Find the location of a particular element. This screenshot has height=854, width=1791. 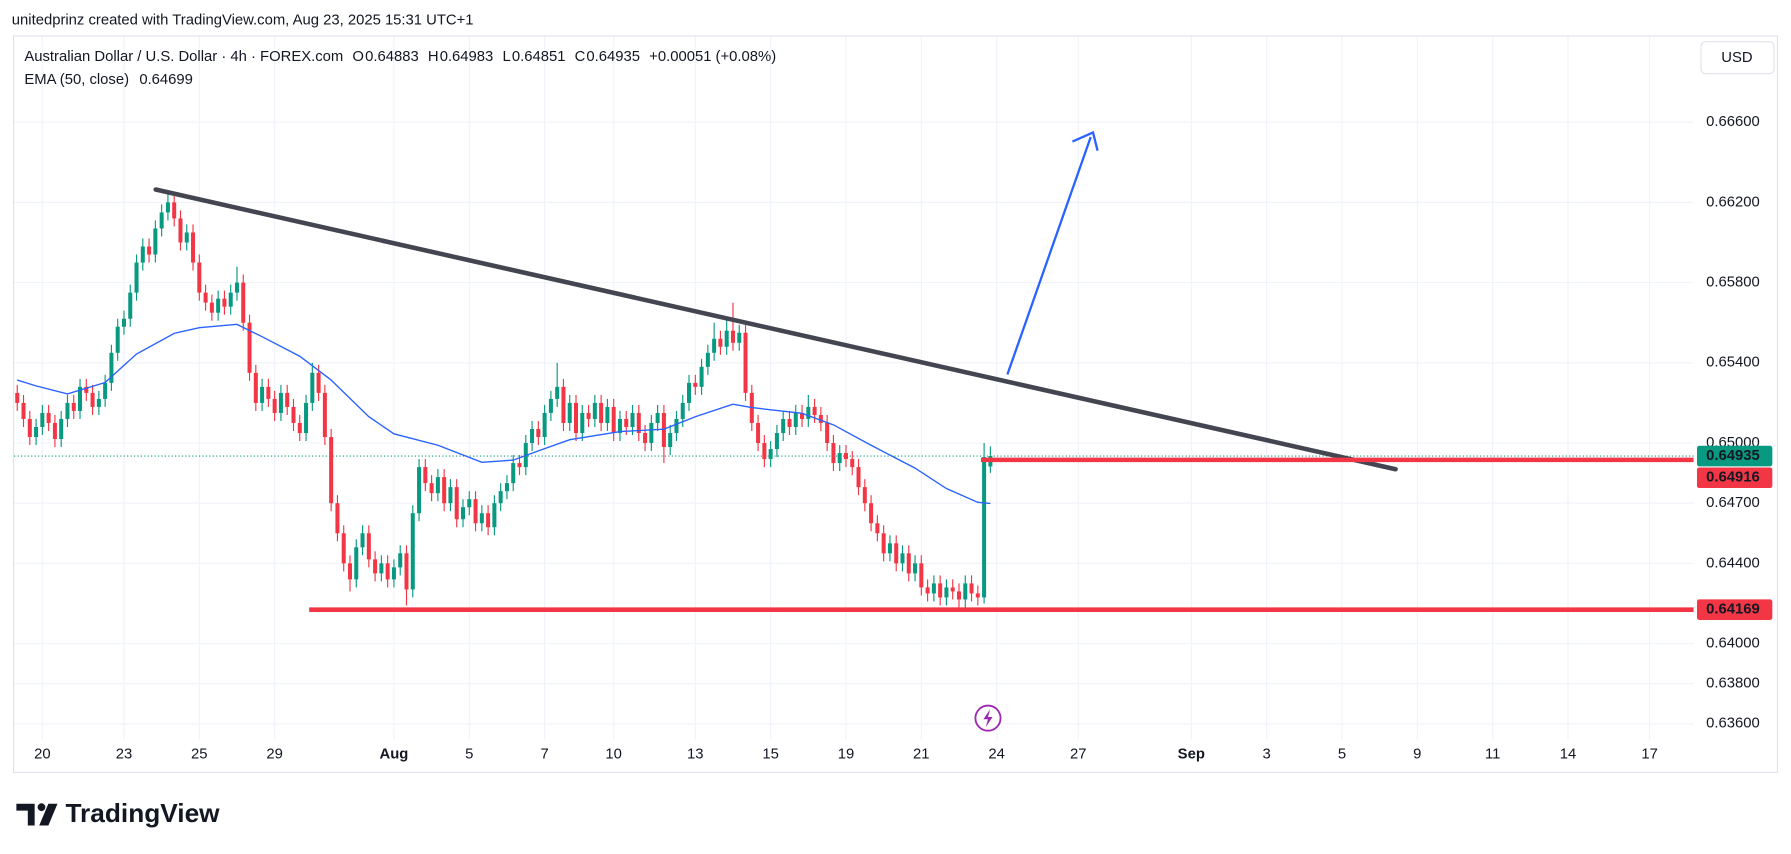

logo-mark is located at coordinates (48, 814).